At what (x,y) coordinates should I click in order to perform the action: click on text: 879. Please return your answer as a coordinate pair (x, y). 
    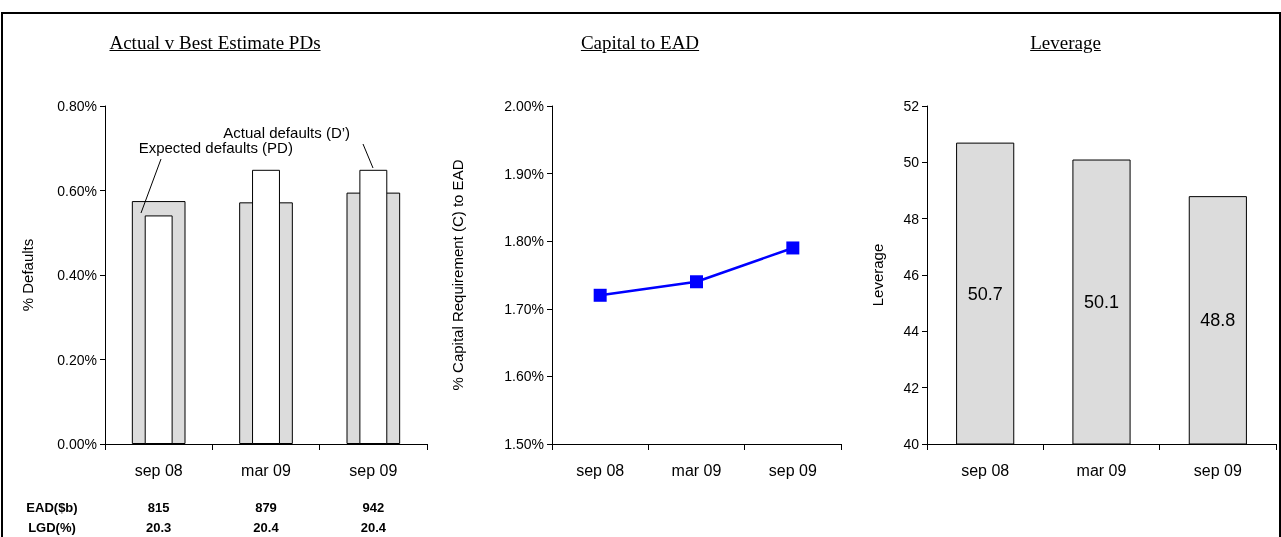
    Looking at the image, I should click on (266, 507).